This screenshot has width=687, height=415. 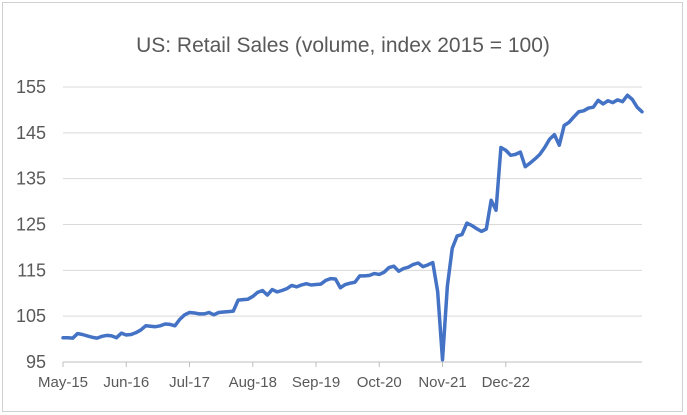 What do you see at coordinates (31, 270) in the screenshot?
I see `y-tick-label: 115` at bounding box center [31, 270].